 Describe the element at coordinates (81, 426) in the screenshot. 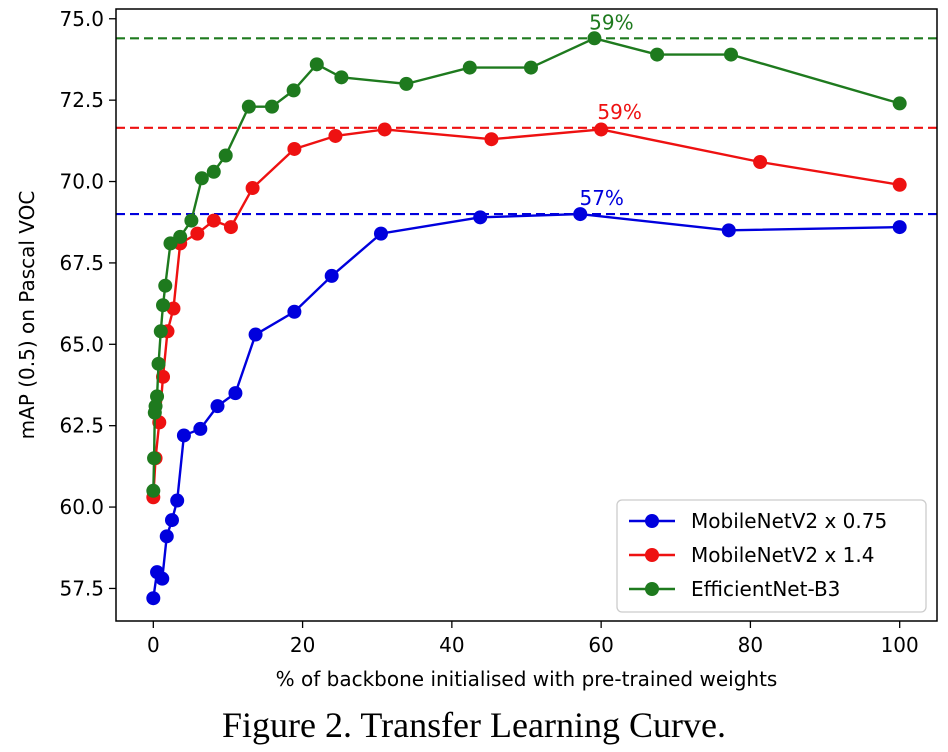

I see `y-tick-label: 62.5` at that location.